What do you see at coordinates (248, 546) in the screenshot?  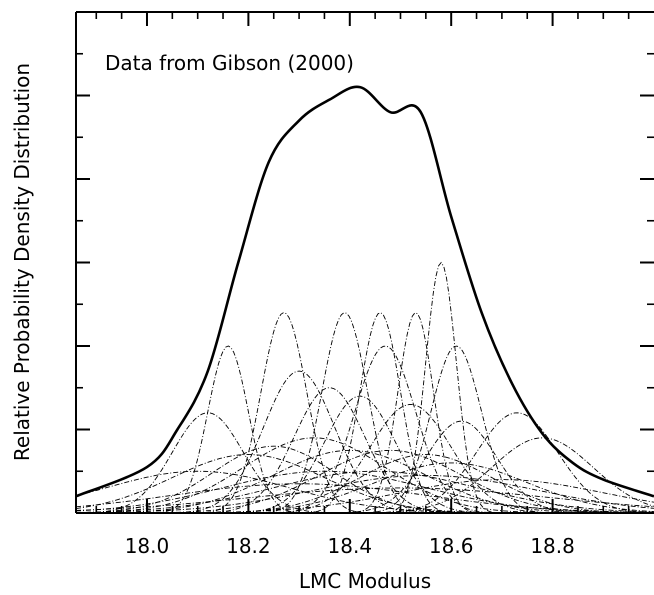 I see `x-tick-label-1: 18.2` at bounding box center [248, 546].